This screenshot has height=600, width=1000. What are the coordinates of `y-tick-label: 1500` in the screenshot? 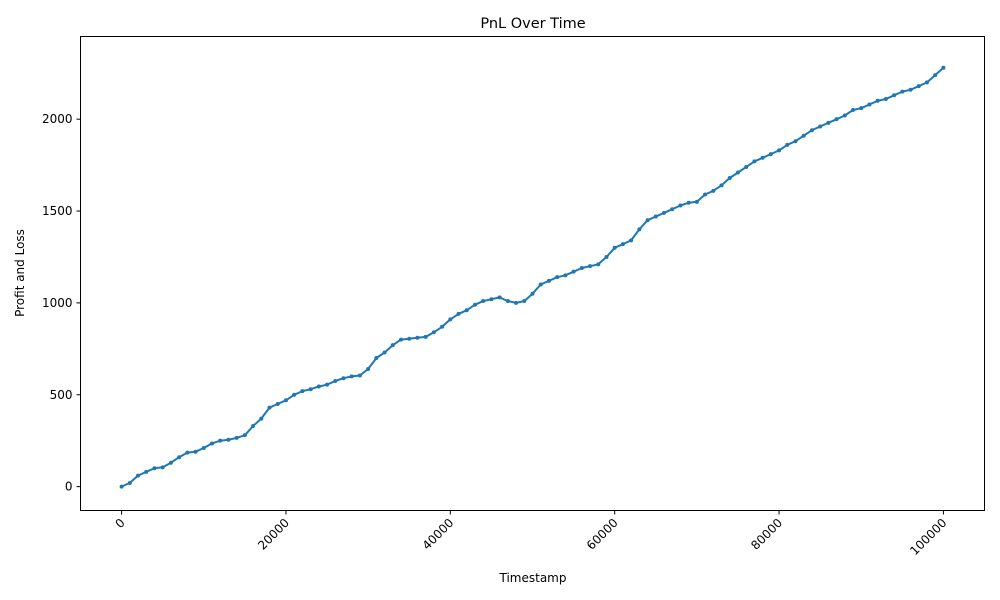 It's located at (57, 211).